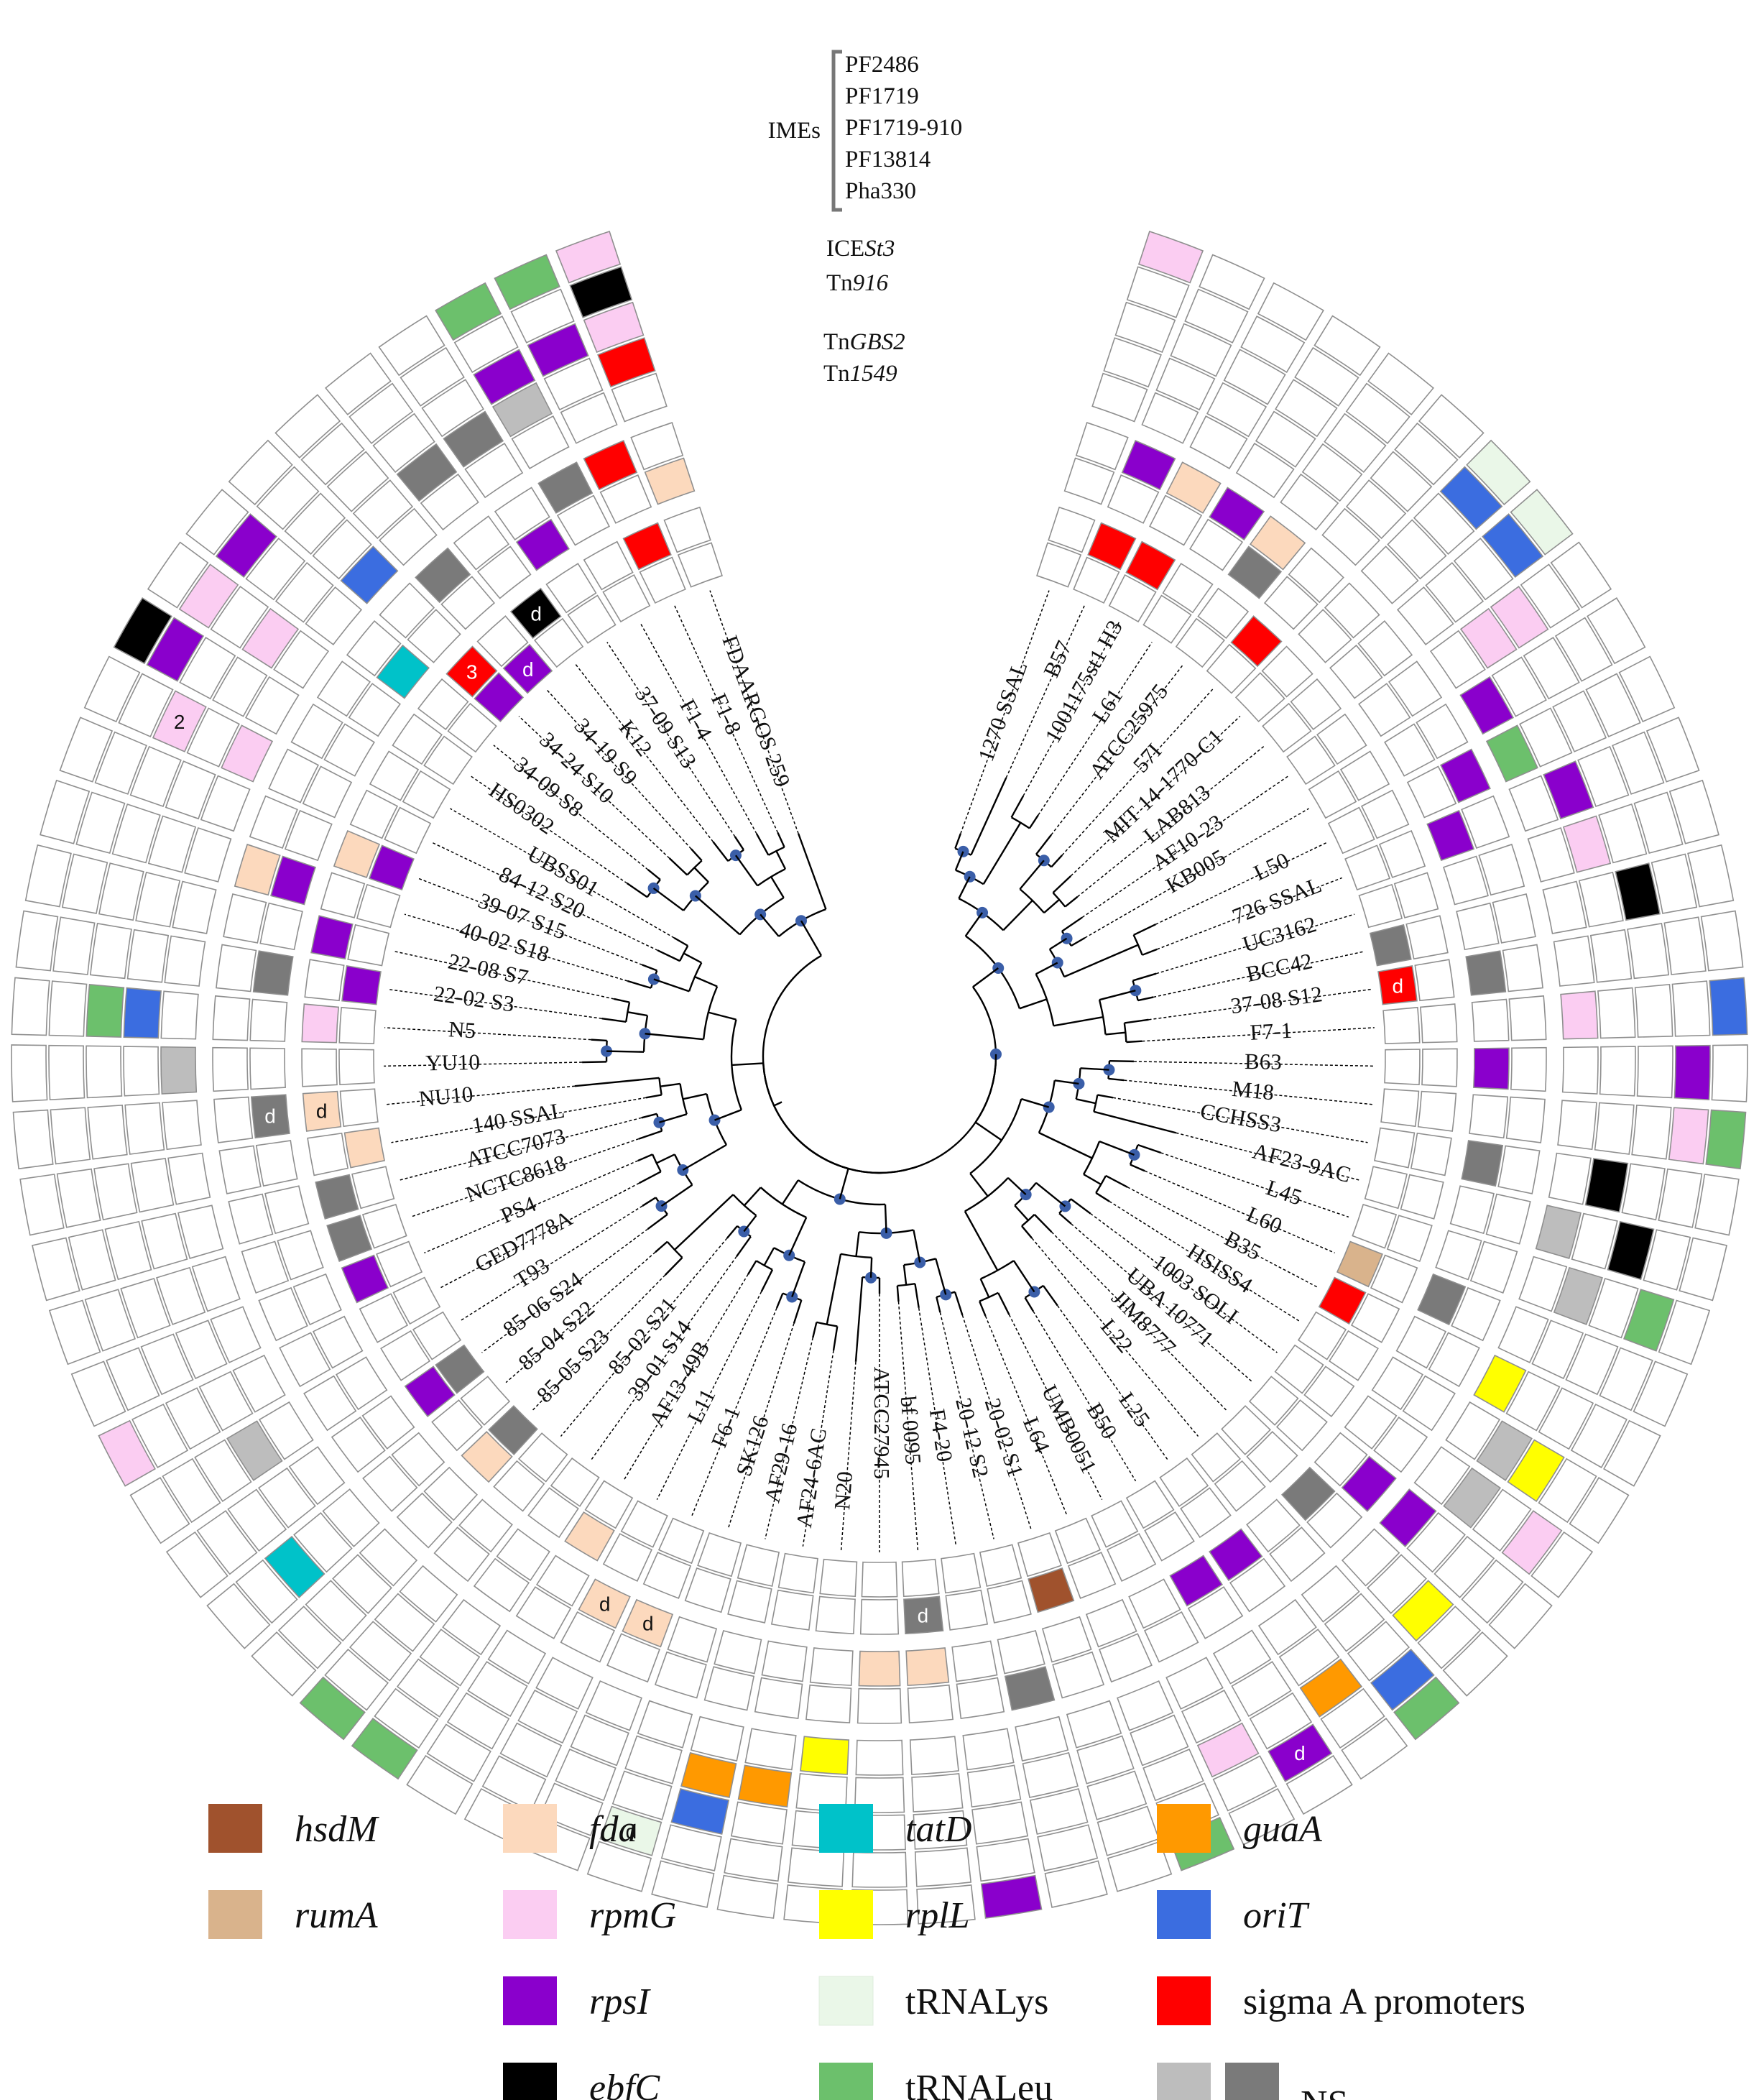  Describe the element at coordinates (937, 1915) in the screenshot. I see `legend-label: rplL` at that location.